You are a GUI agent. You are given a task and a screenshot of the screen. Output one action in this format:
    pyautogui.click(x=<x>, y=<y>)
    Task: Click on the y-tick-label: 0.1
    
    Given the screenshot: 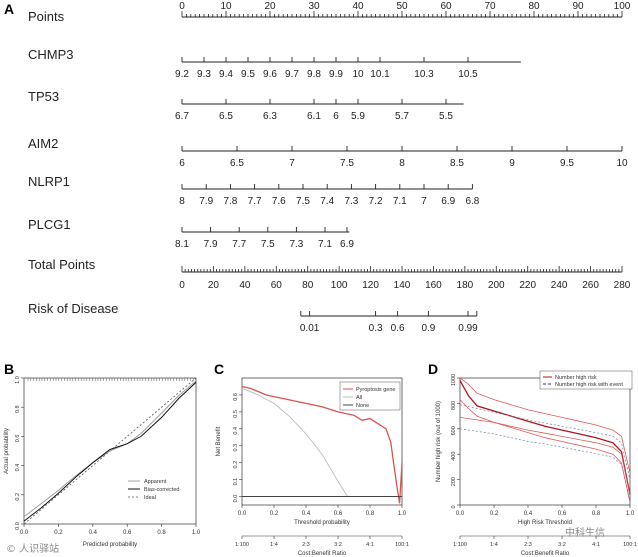 What is the action you would take?
    pyautogui.click(x=236, y=482)
    